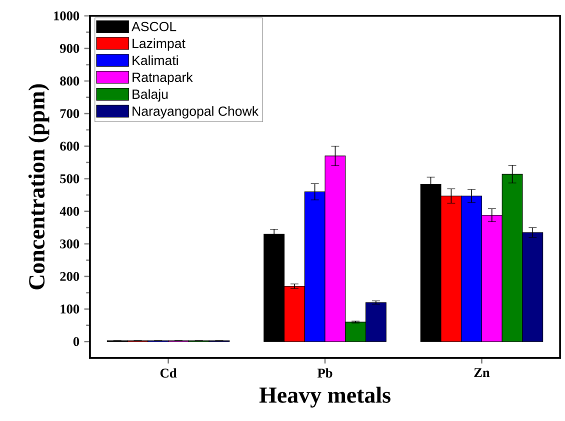  I want to click on y-tick-label: 100, so click(70, 309).